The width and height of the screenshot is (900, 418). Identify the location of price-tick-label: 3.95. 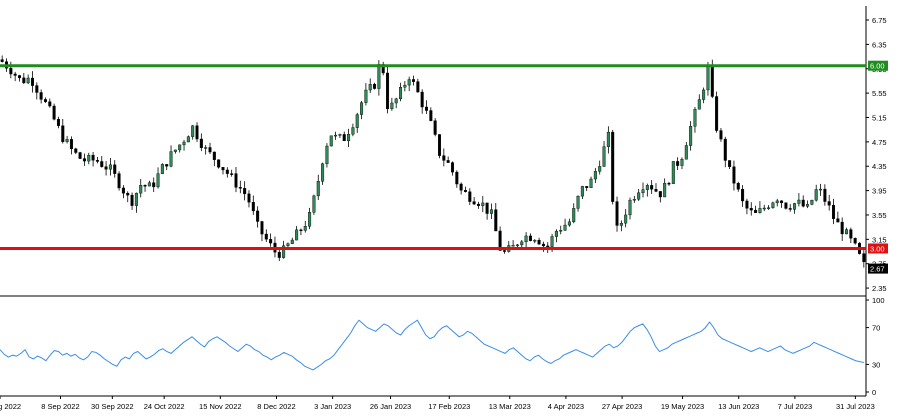
(879, 191).